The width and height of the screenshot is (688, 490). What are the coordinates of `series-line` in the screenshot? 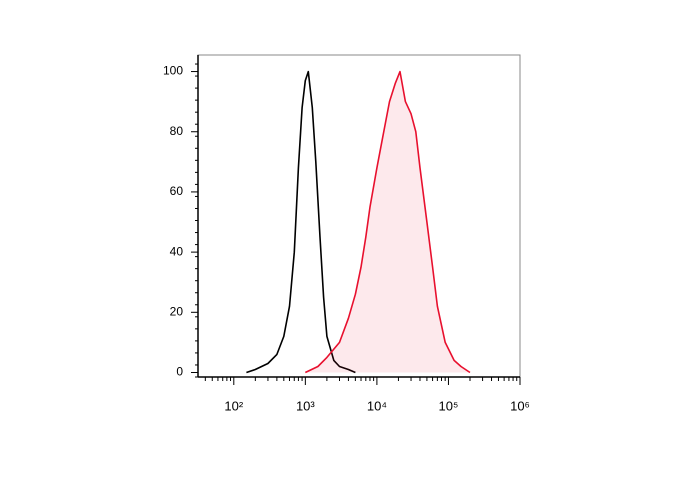 It's located at (301, 222).